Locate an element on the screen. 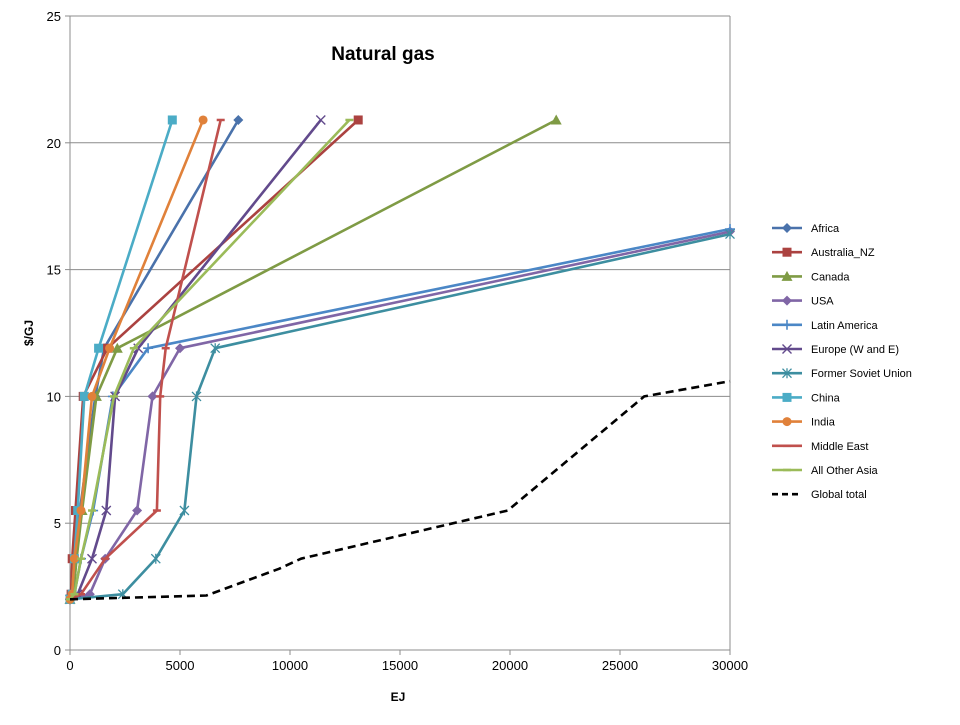 The height and width of the screenshot is (725, 960). legend-item: All Other Asia is located at coordinates (825, 471).